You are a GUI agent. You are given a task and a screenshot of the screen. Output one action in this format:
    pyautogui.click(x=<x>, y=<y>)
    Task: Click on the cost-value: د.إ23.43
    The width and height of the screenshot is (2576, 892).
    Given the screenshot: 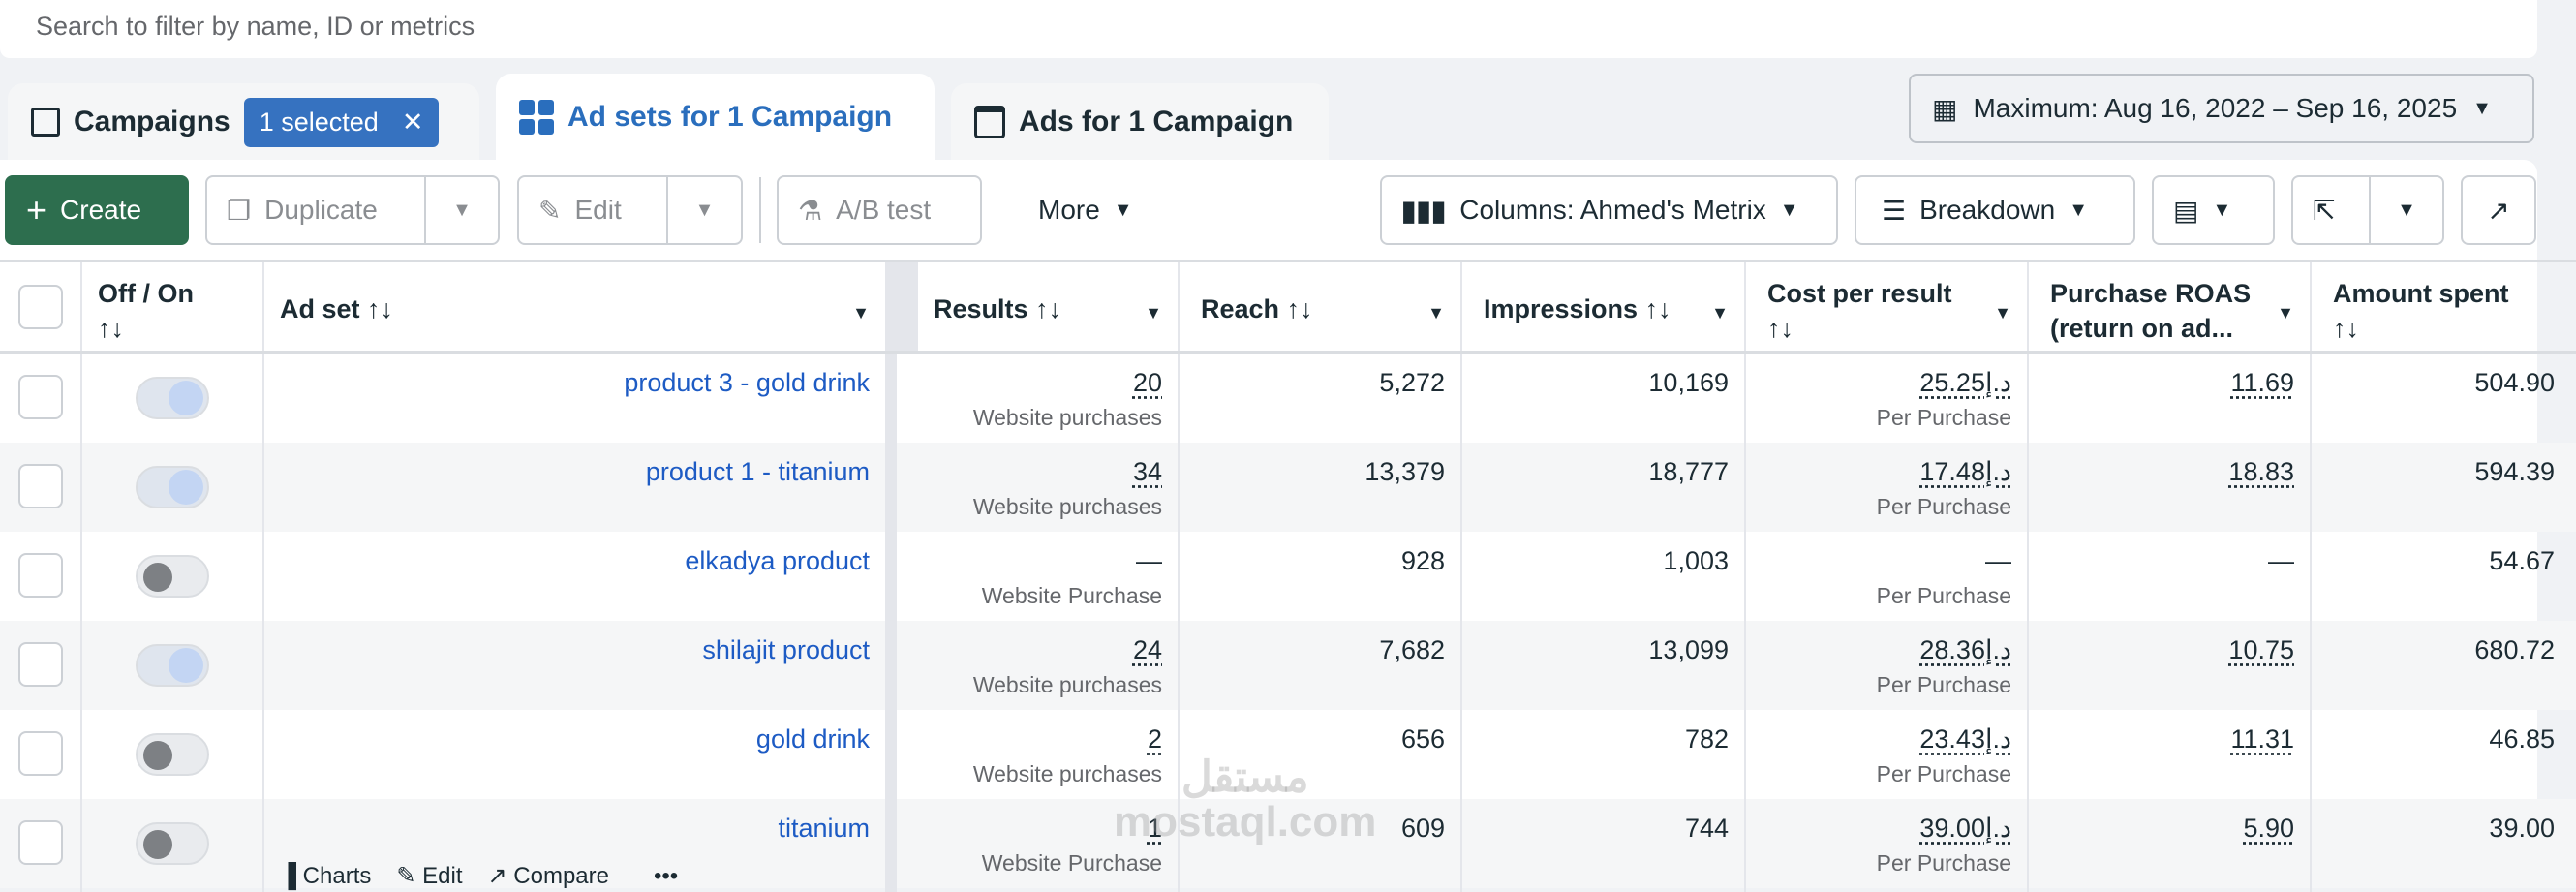 What is the action you would take?
    pyautogui.click(x=1965, y=739)
    